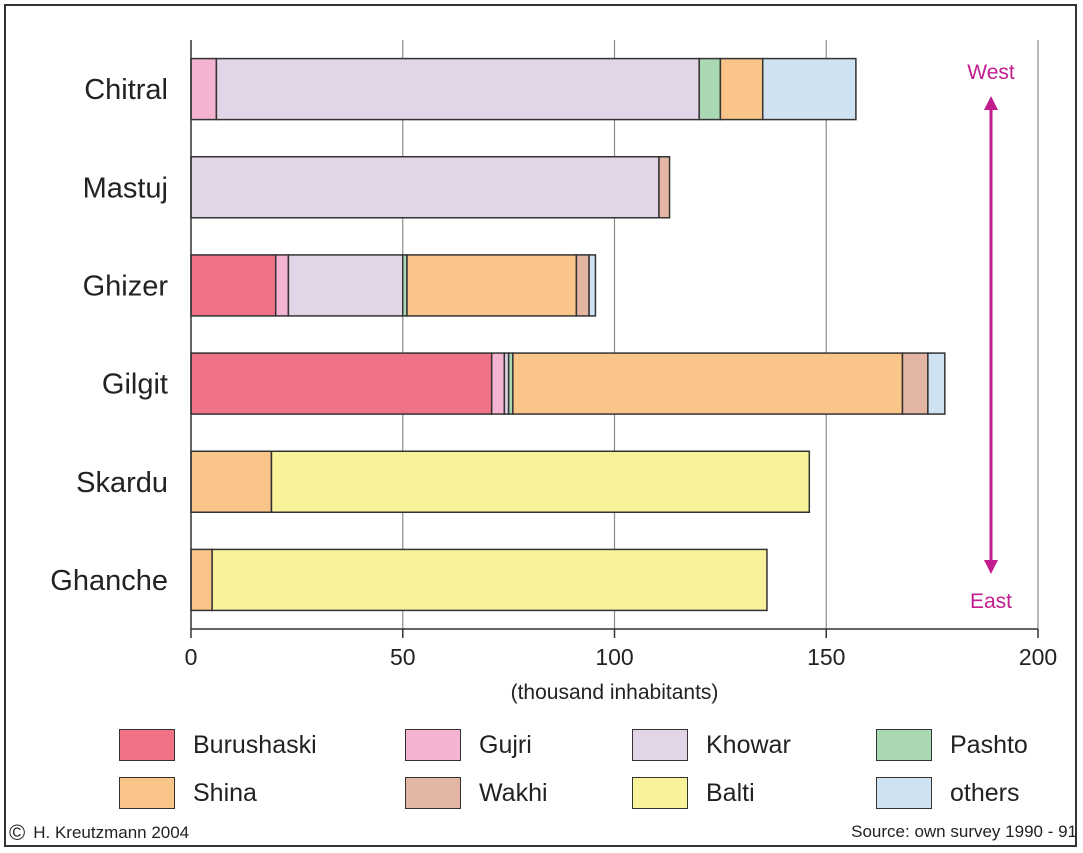 This screenshot has width=1083, height=853. I want to click on category-label: Mastuj, so click(125, 188).